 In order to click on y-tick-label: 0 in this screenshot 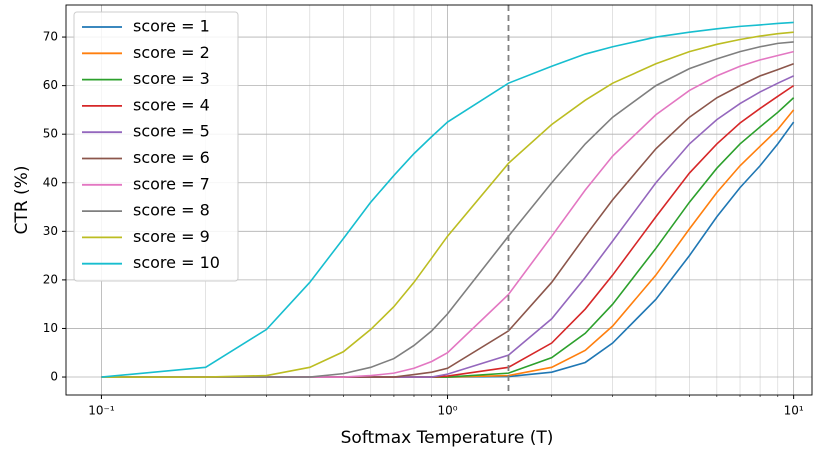, I will do `click(54, 377)`.